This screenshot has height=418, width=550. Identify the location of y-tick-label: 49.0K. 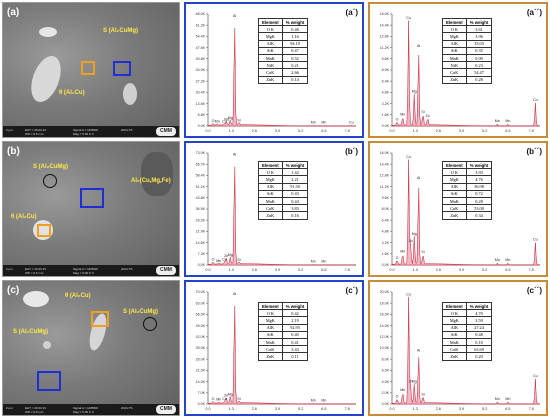
(201, 326).